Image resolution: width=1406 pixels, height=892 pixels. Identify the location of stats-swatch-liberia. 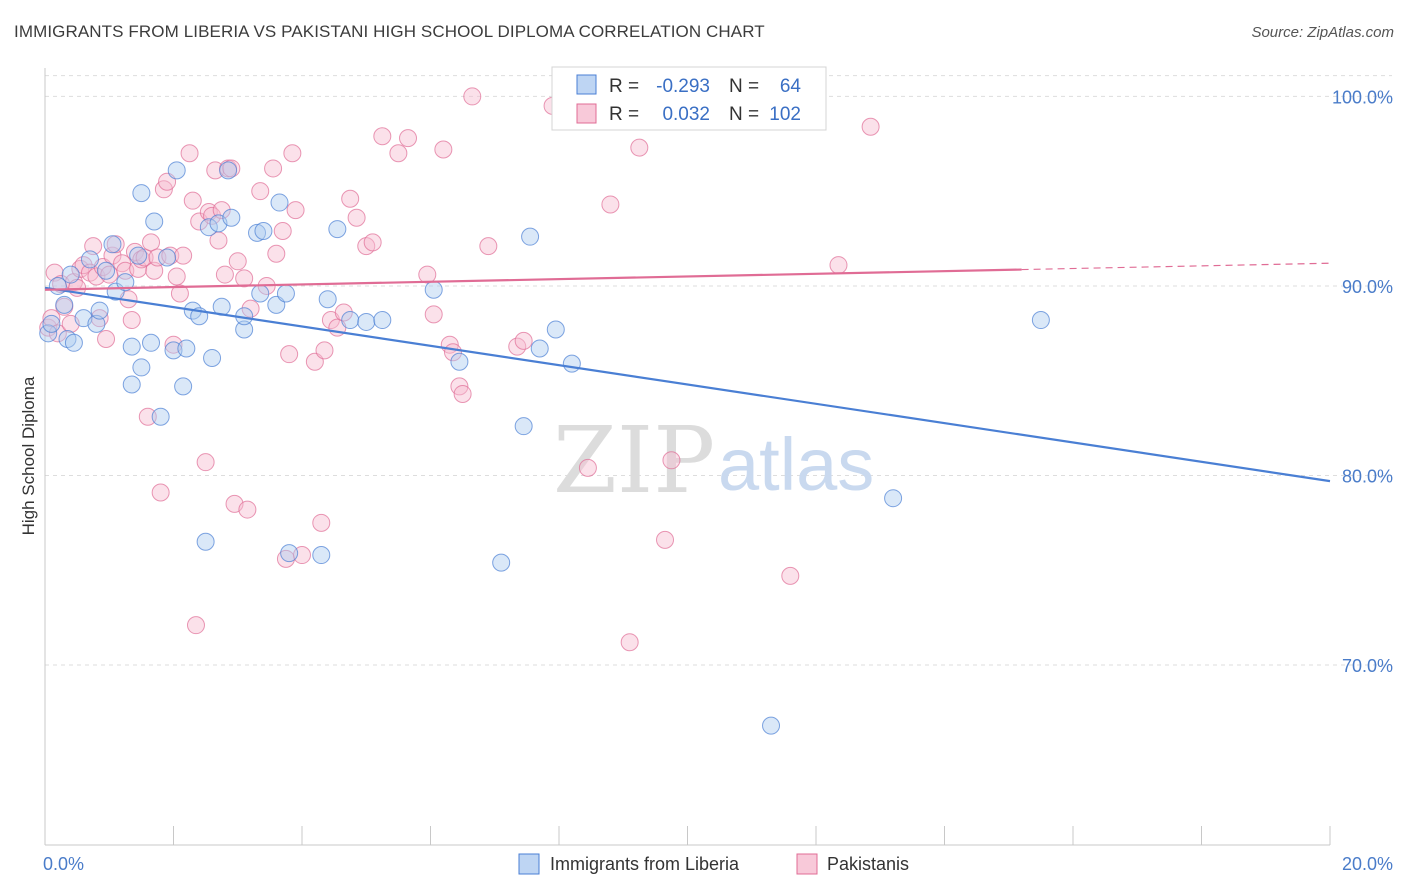
(586, 84).